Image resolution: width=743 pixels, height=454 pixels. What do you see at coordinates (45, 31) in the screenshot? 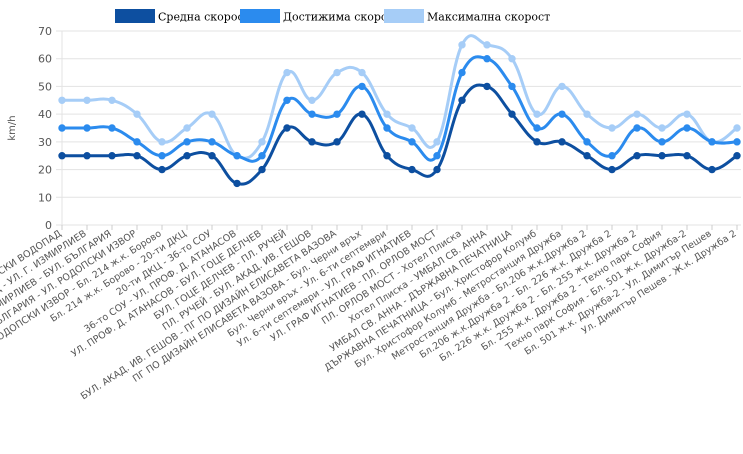
I see `y-tick-label: 70` at bounding box center [45, 31].